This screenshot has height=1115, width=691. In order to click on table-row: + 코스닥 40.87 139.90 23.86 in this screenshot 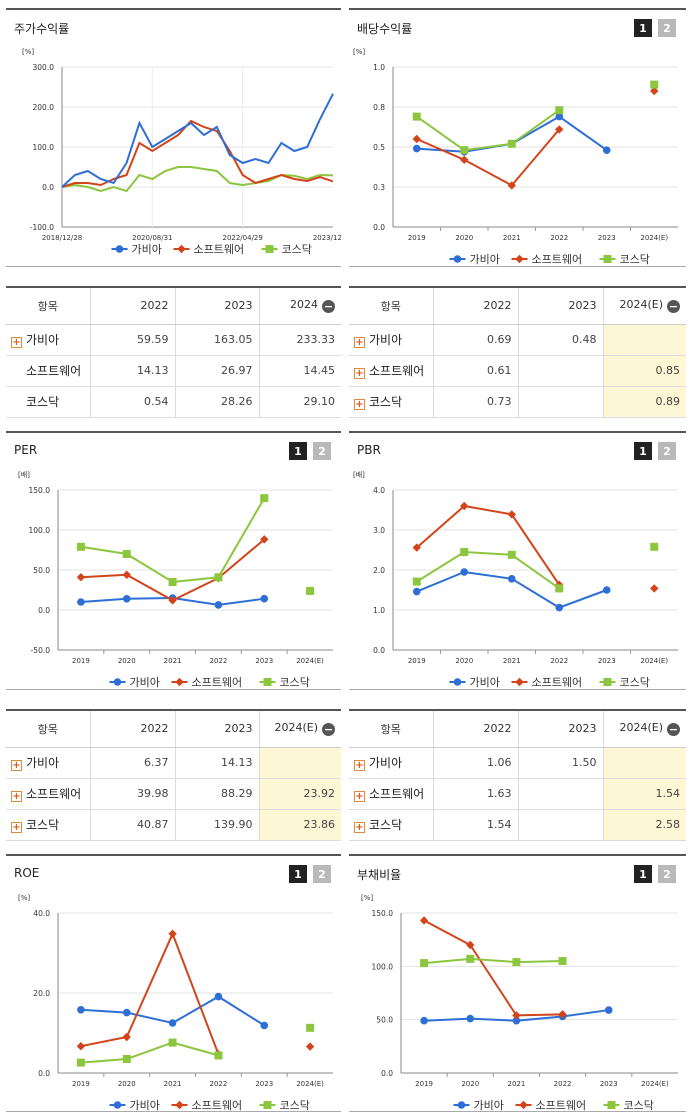, I will do `click(173, 825)`.